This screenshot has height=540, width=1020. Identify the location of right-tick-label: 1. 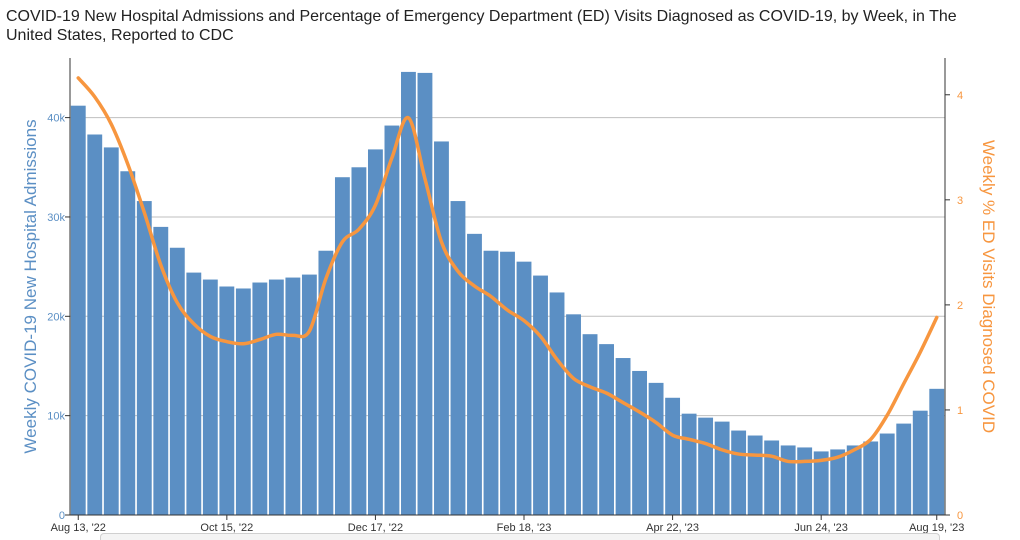
(960, 411).